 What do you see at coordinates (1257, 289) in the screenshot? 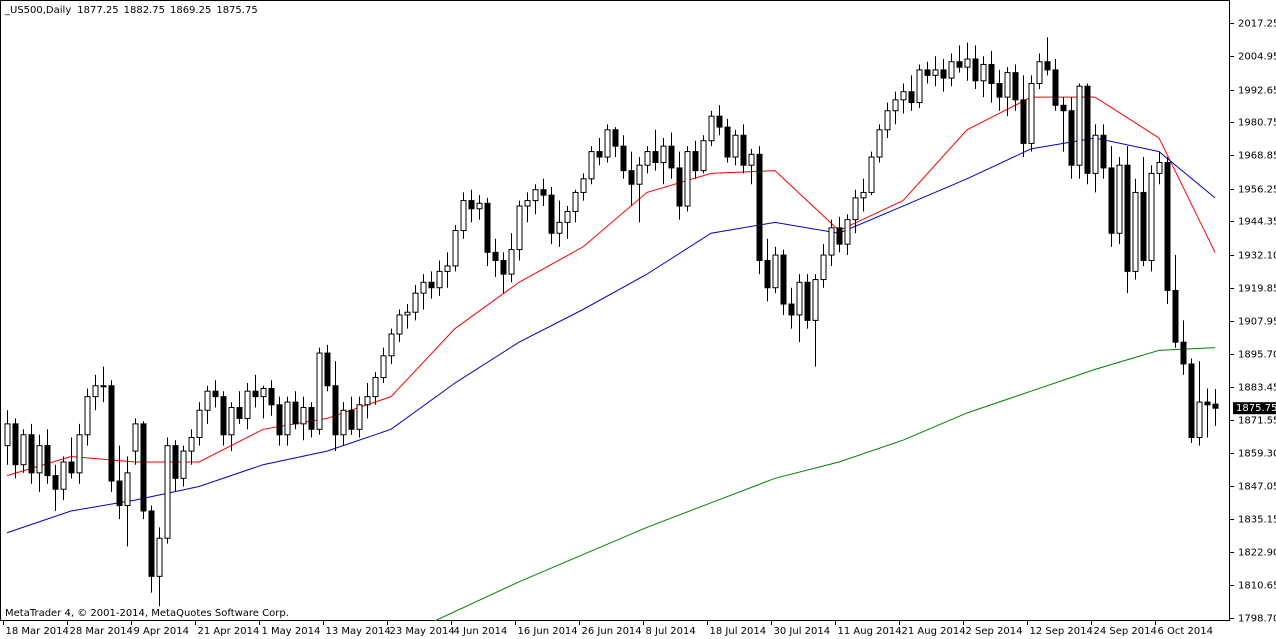
I see `y-tick-label: 1919.85` at bounding box center [1257, 289].